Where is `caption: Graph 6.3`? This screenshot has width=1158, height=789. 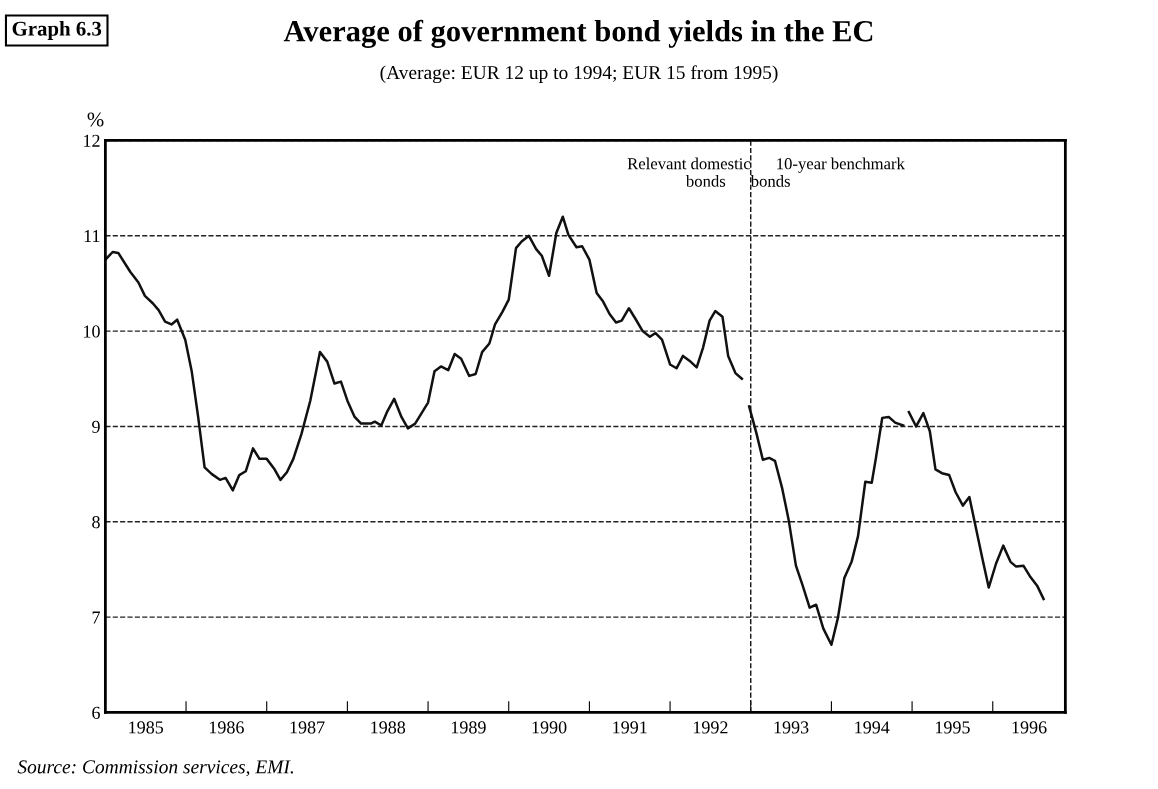 caption: Graph 6.3 is located at coordinates (57, 30).